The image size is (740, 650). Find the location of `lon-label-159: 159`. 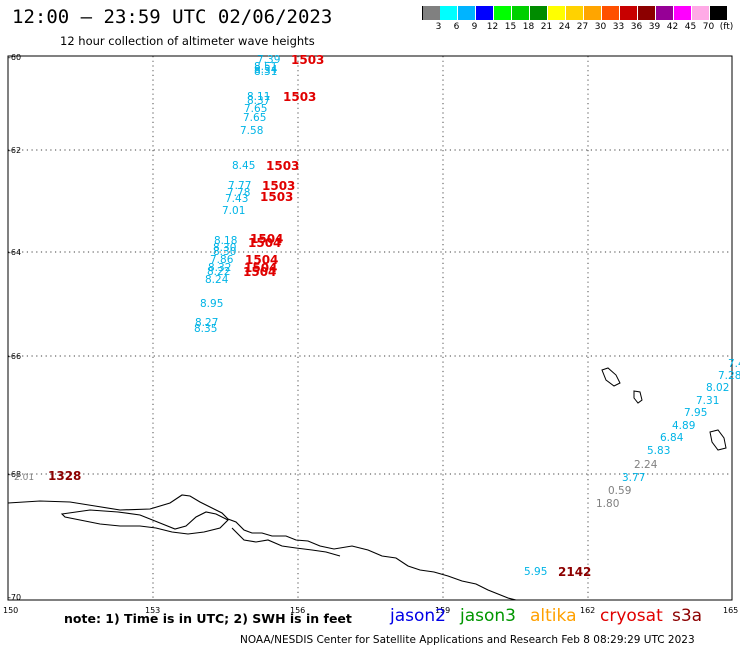

lon-label-159: 159 is located at coordinates (442, 610).